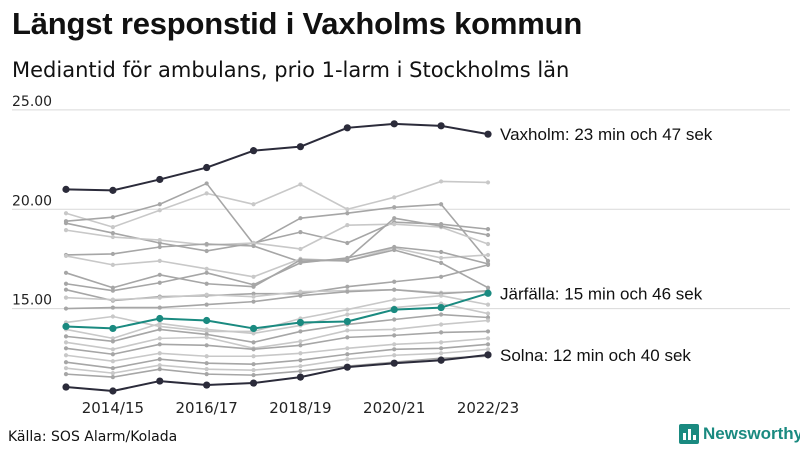 The image size is (800, 450). I want to click on x-tick-label: 2016/17, so click(207, 408).